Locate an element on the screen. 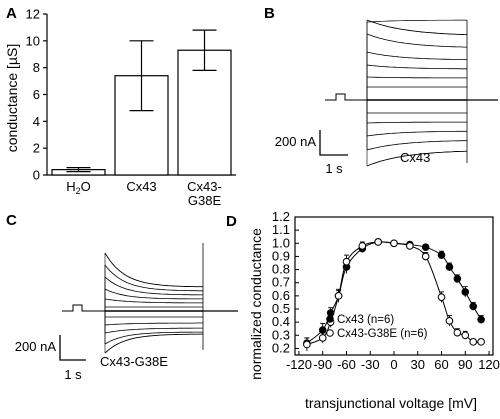 This screenshot has width=500, height=419. y-tick-label: 6 is located at coordinates (36, 94).